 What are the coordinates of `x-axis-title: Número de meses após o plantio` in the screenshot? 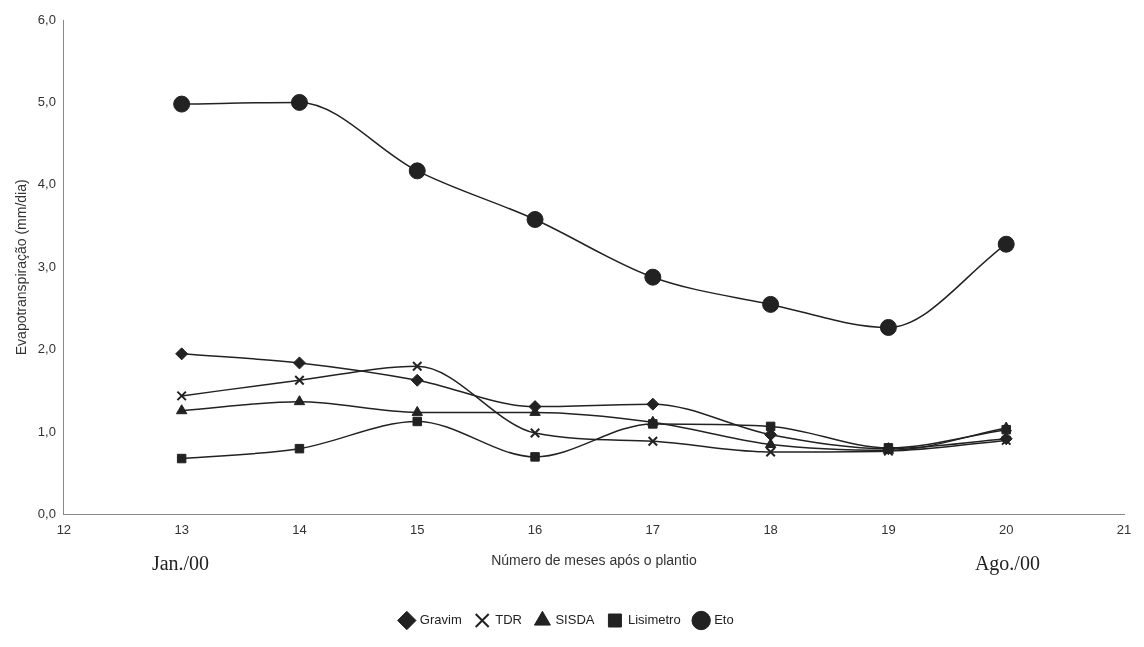 It's located at (594, 560).